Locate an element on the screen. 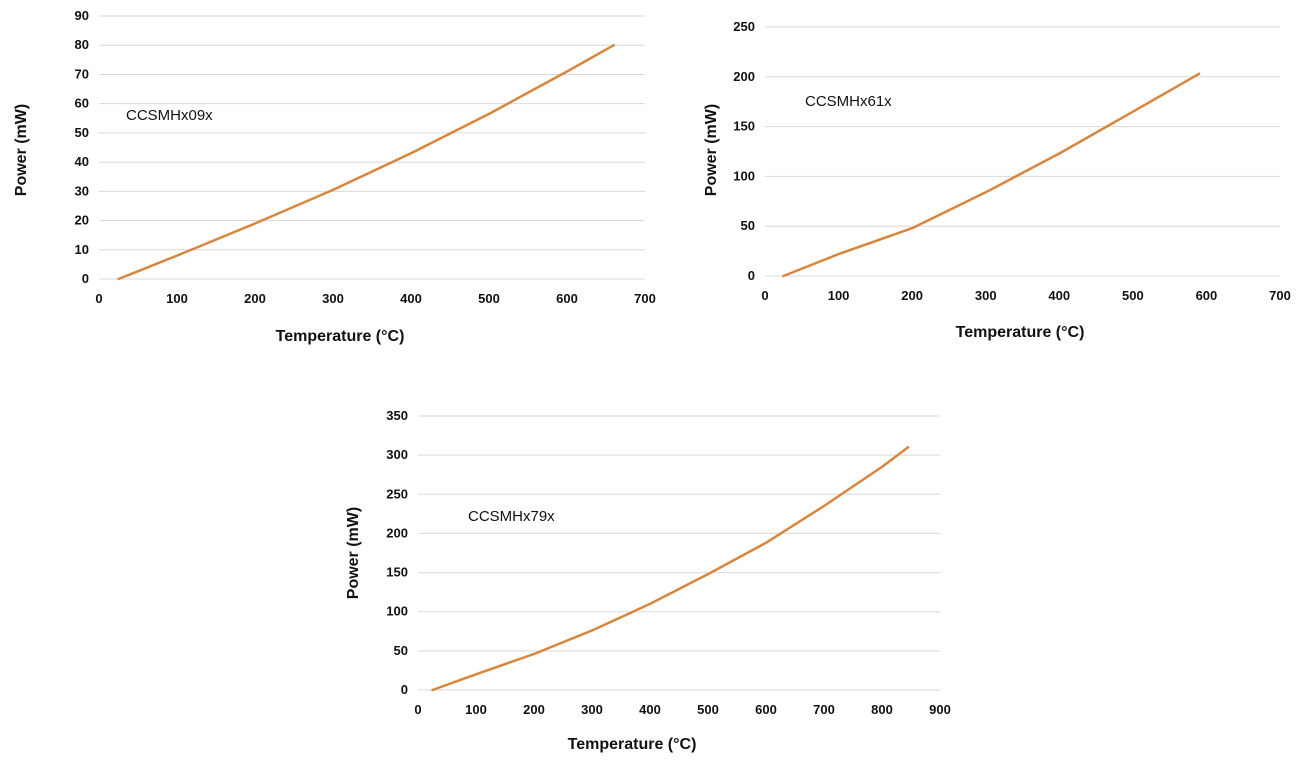  y-tick-label: 90 is located at coordinates (82, 15).